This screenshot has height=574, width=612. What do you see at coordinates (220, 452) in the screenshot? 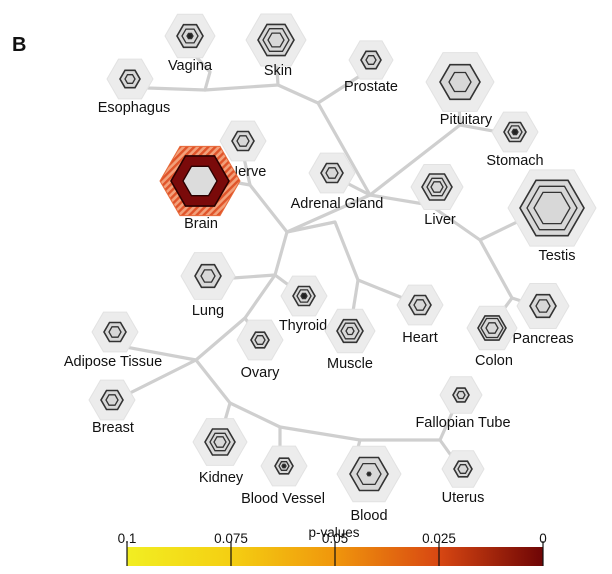
I see `tissue-node-kidney: Kidney` at bounding box center [220, 452].